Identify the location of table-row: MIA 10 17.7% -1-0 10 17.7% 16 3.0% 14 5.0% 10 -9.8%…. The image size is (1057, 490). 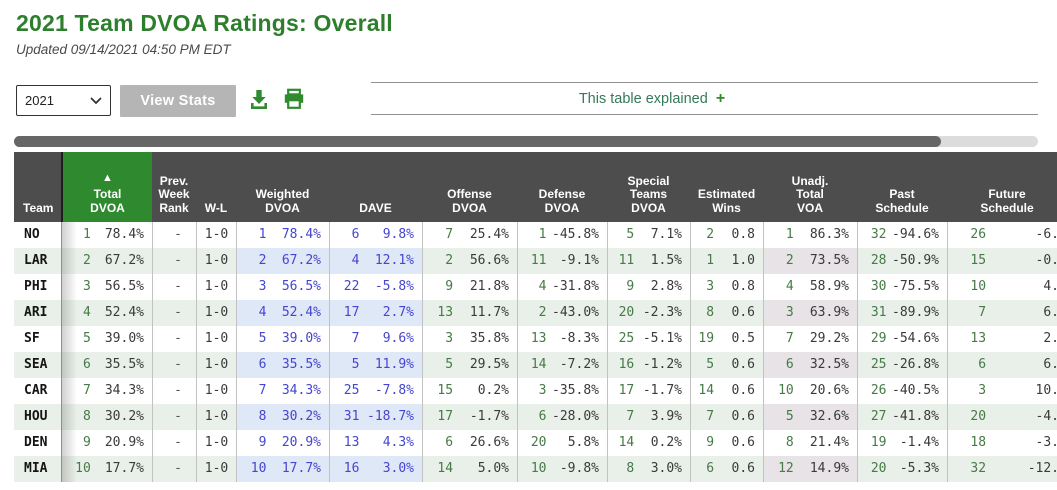
(535, 469).